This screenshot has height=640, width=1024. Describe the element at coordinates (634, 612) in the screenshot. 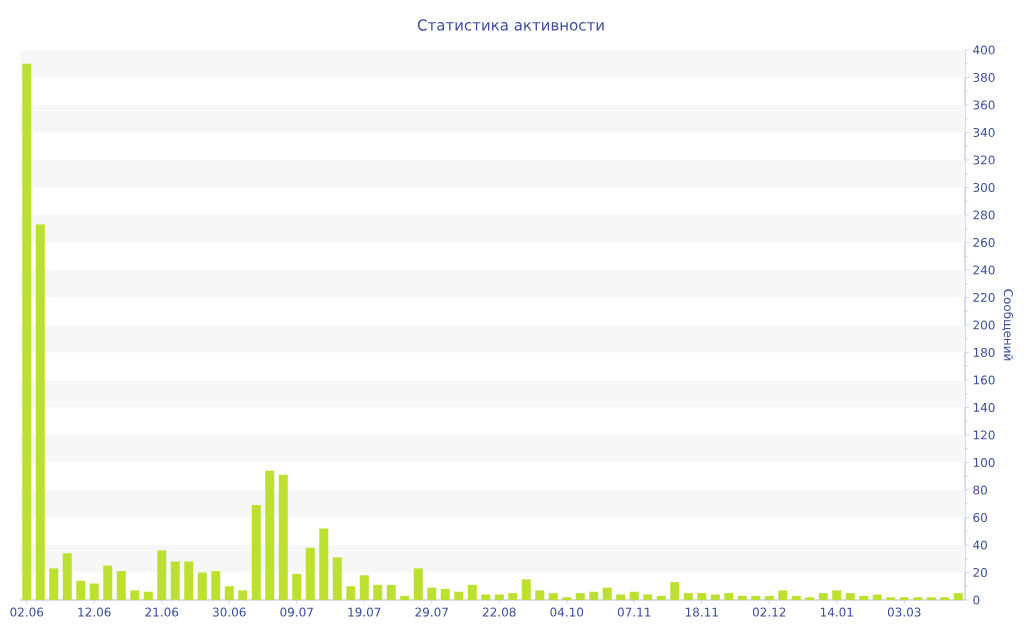

I see `x-tick-label: 07.11` at that location.